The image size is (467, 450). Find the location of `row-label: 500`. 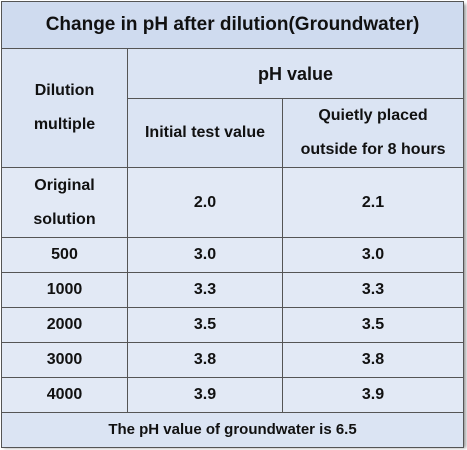

row-label: 500 is located at coordinates (64, 255).